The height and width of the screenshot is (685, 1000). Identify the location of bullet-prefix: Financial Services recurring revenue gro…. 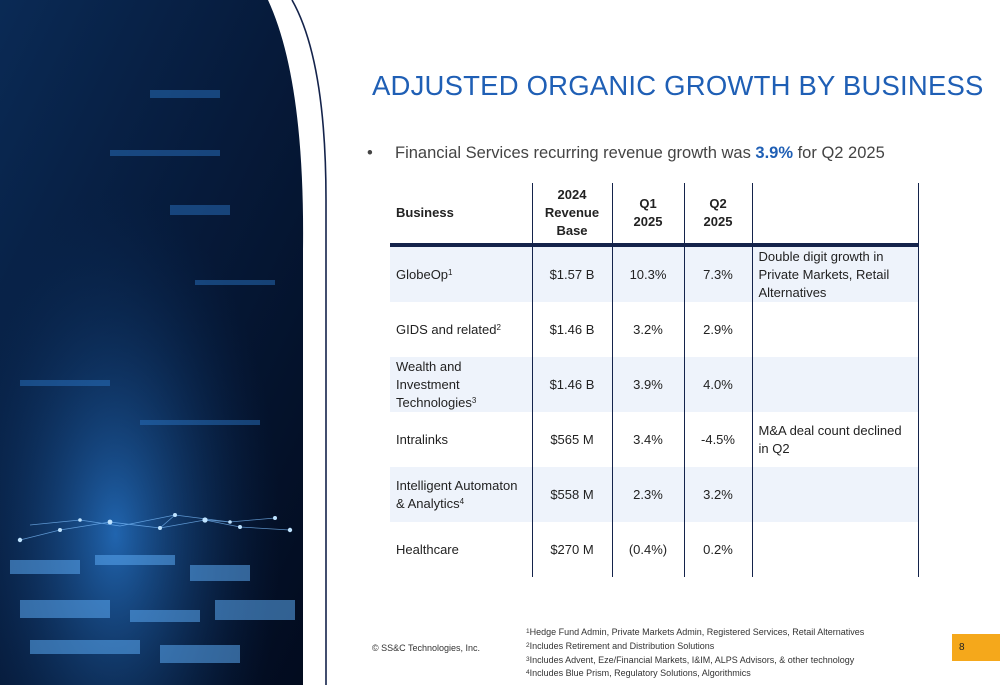
(575, 153).